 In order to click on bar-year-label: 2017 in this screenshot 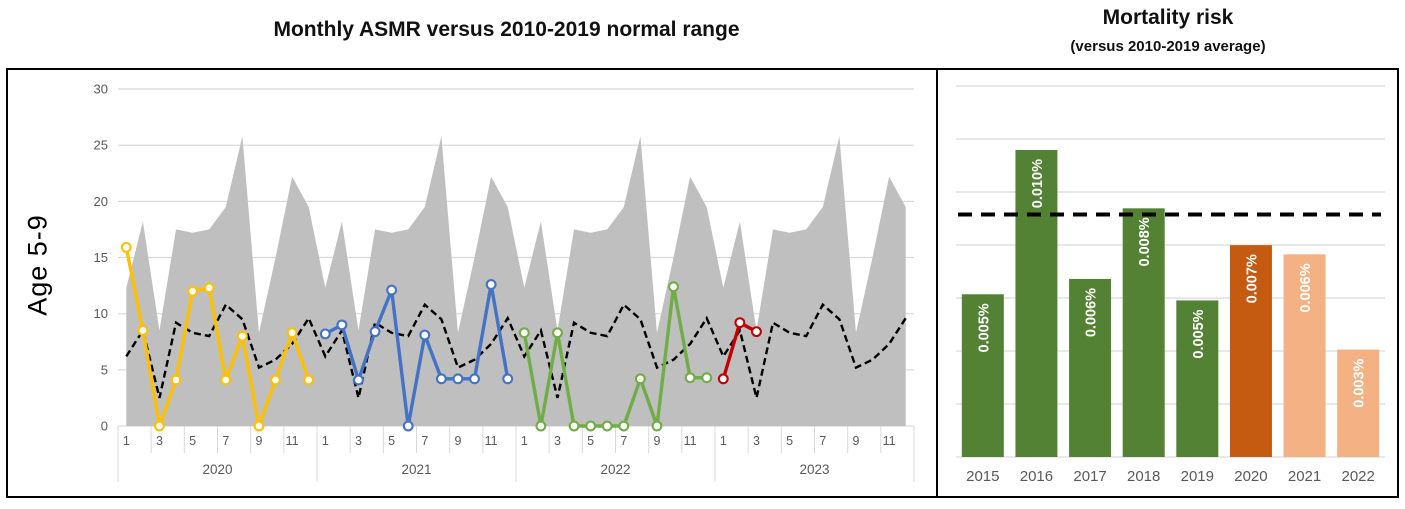, I will do `click(1089, 476)`.